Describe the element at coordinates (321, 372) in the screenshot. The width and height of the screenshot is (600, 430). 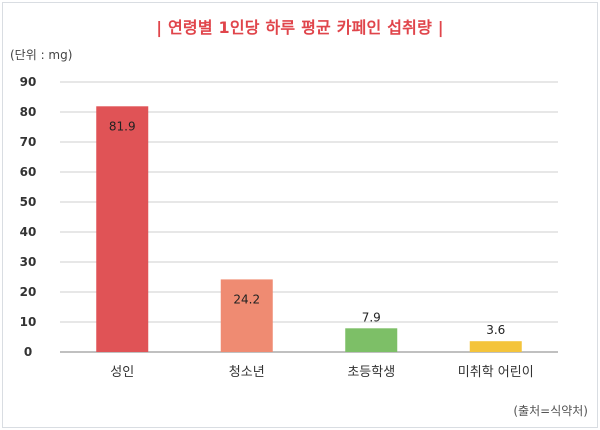
I see `category-labels: 성인 청소년 초등학생 미취학 어린이` at that location.